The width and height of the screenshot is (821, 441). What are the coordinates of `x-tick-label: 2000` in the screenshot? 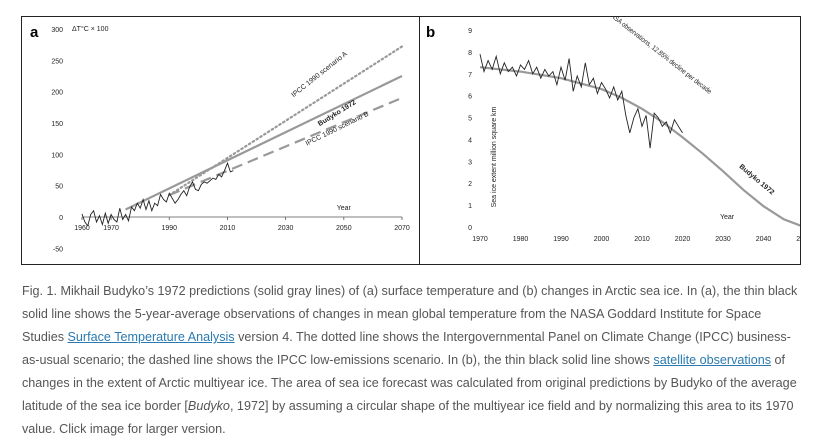 It's located at (602, 239).